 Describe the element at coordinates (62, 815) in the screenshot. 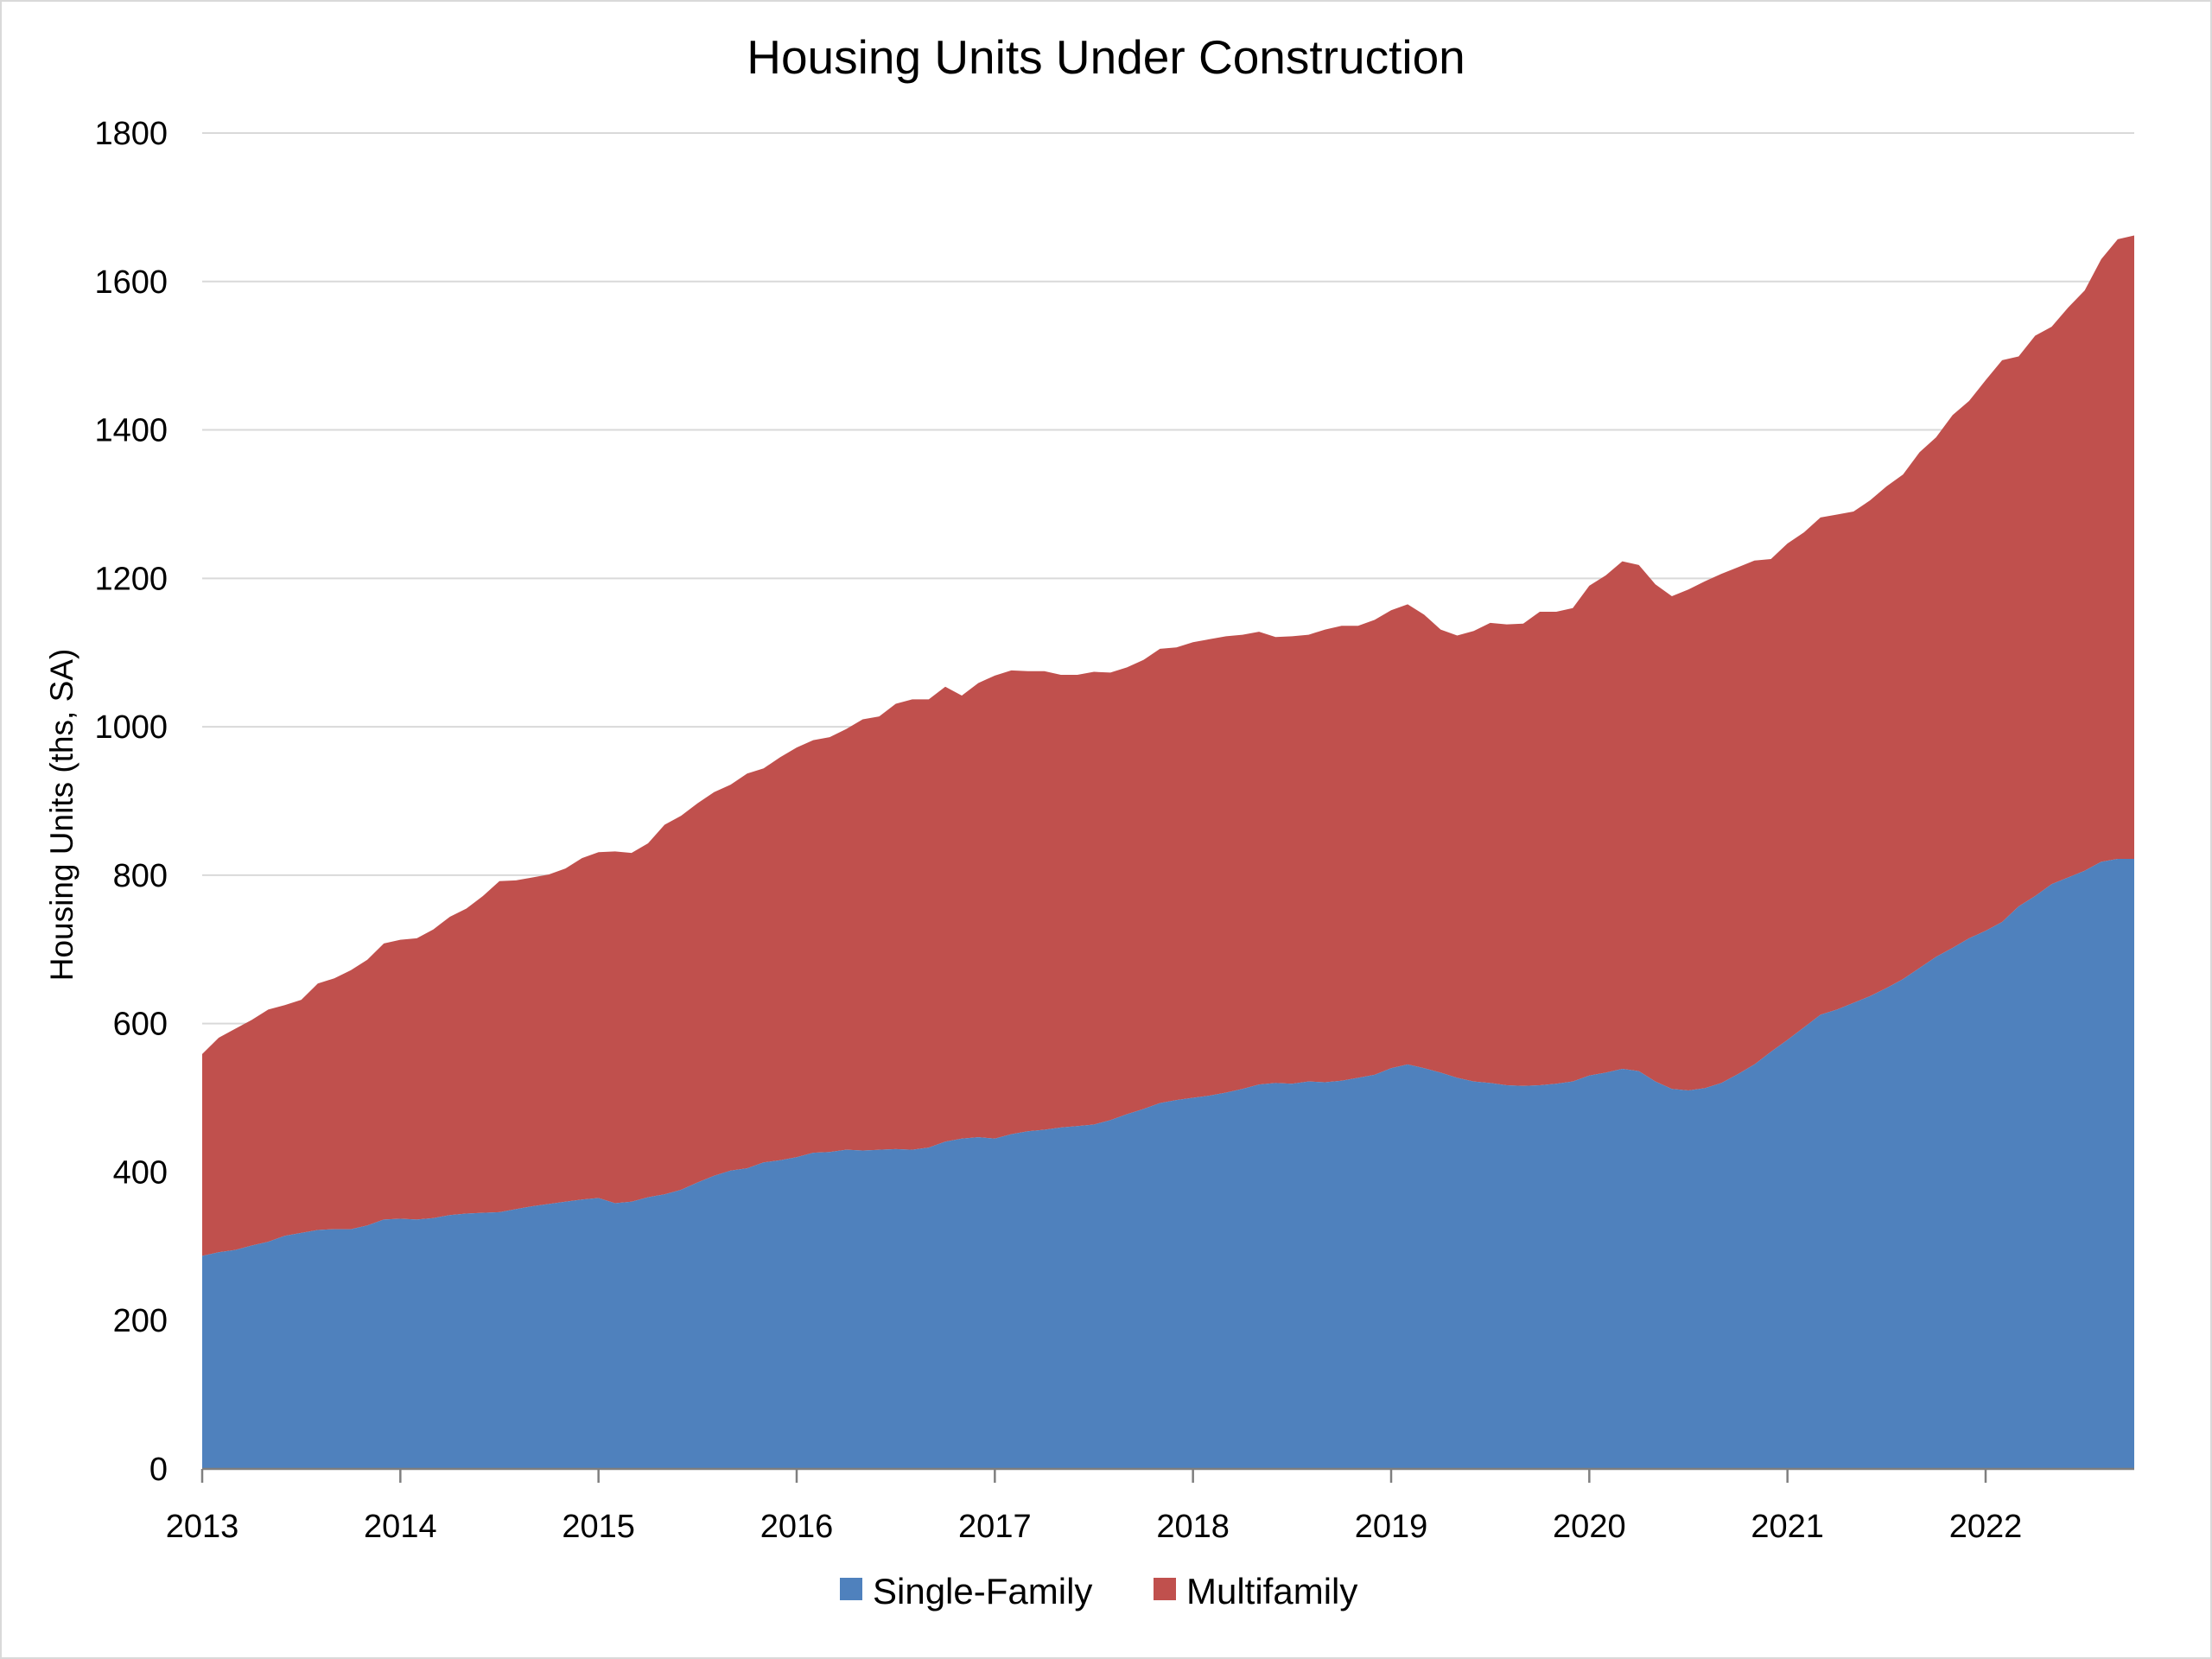

I see `y-axis-label: Housing Units (ths, SA)` at that location.